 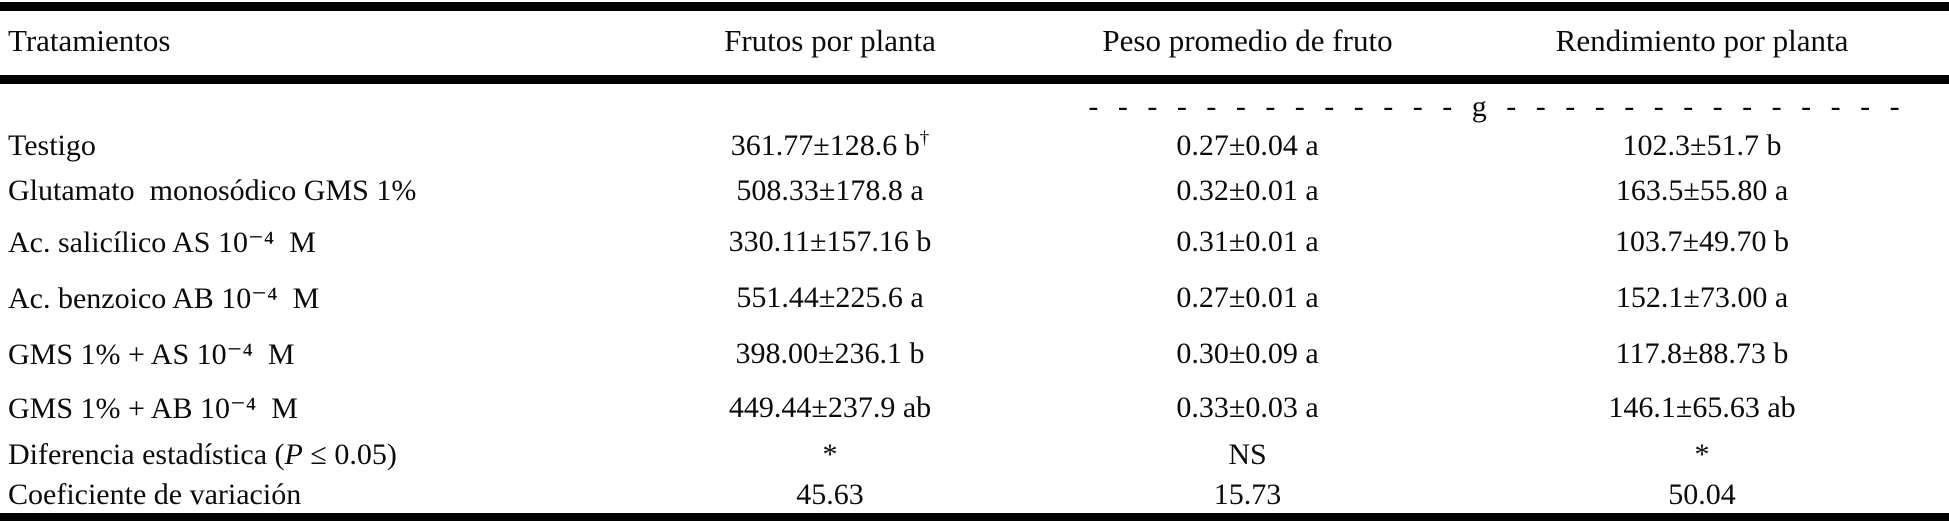 I want to click on weight-significance: NS, so click(x=1247, y=454).